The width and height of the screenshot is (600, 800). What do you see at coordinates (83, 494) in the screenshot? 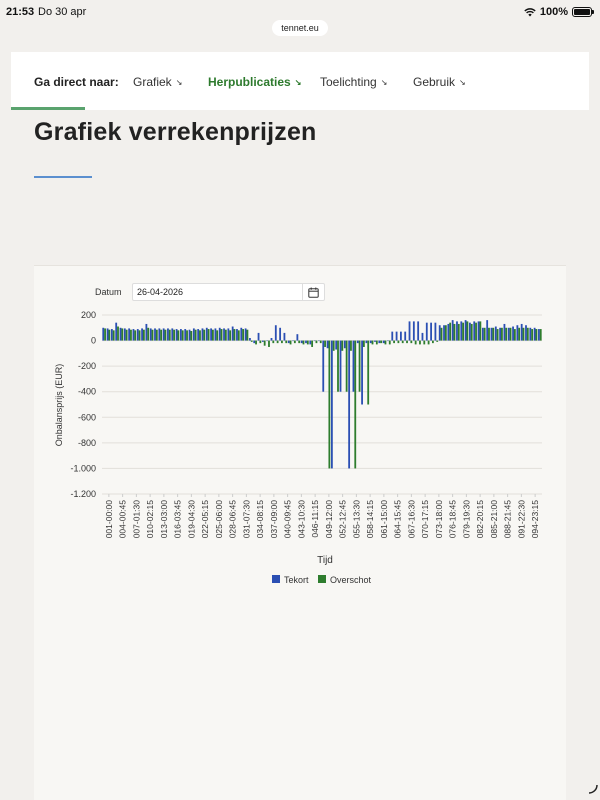
I see `y-tick-label: -1.200` at bounding box center [83, 494].